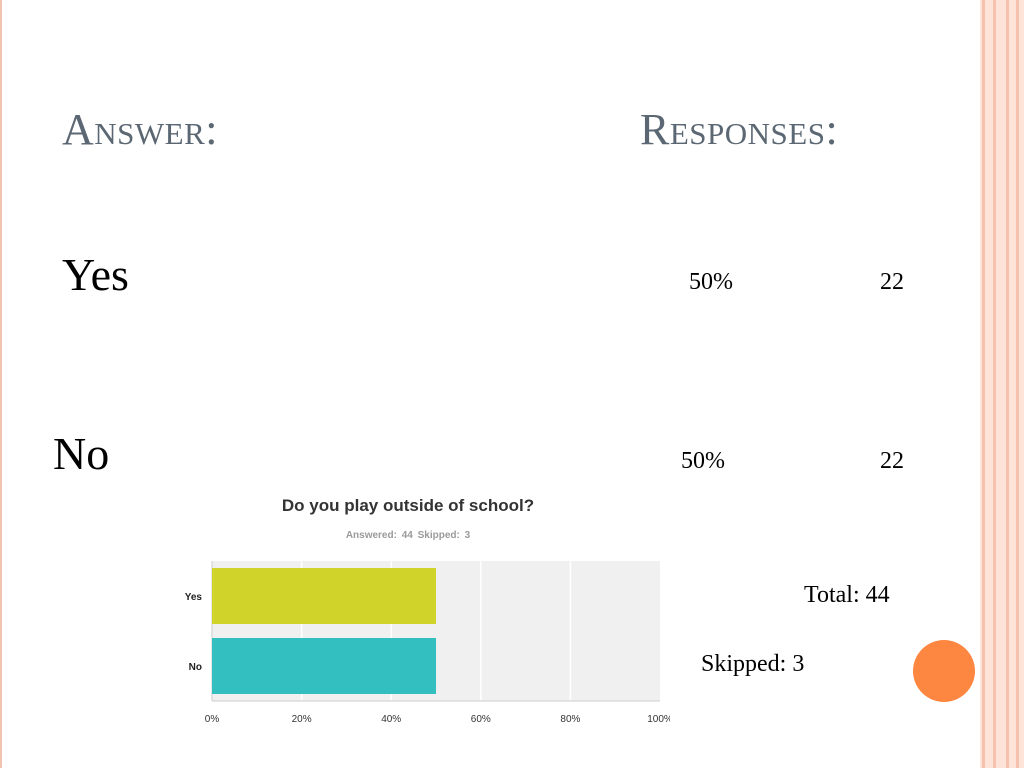 This screenshot has width=1024, height=768. What do you see at coordinates (1002, 384) in the screenshot?
I see `decorative-stripes` at bounding box center [1002, 384].